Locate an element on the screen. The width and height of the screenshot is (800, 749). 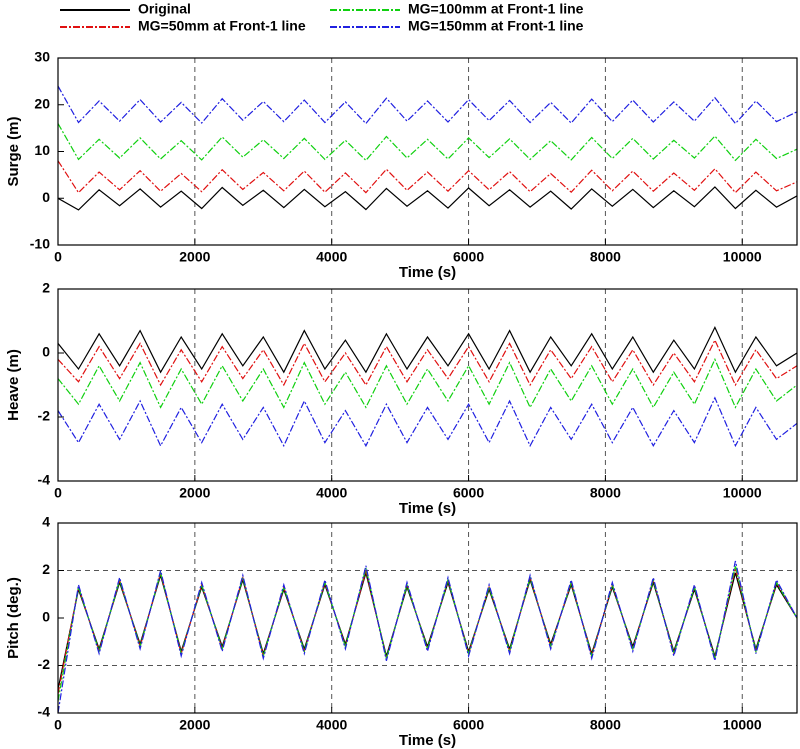
y-tick-label: 20 is located at coordinates (42, 103).